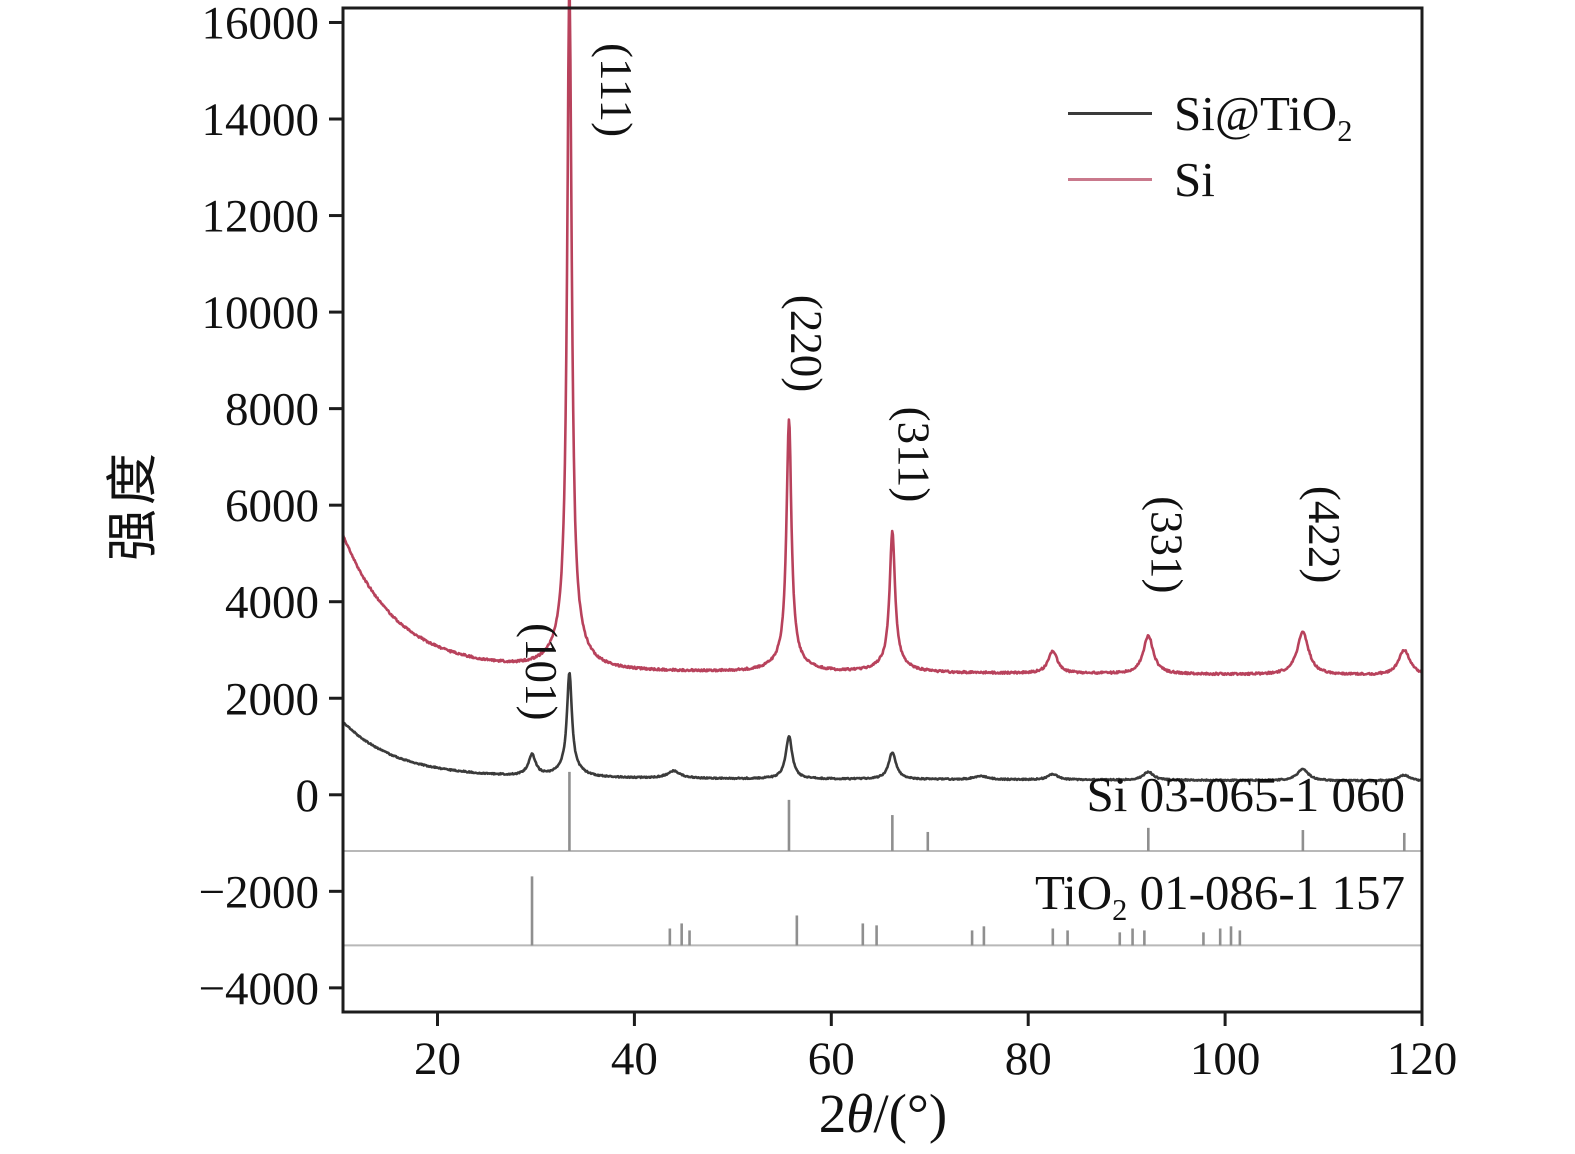  I want to click on y-tick-label: 16000, so click(261, 24).